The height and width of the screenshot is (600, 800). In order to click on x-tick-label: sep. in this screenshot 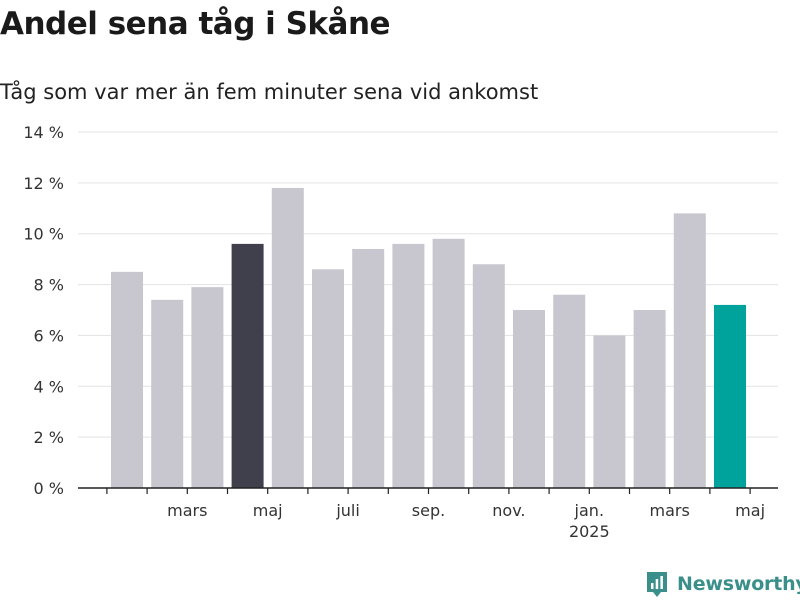, I will do `click(428, 510)`.